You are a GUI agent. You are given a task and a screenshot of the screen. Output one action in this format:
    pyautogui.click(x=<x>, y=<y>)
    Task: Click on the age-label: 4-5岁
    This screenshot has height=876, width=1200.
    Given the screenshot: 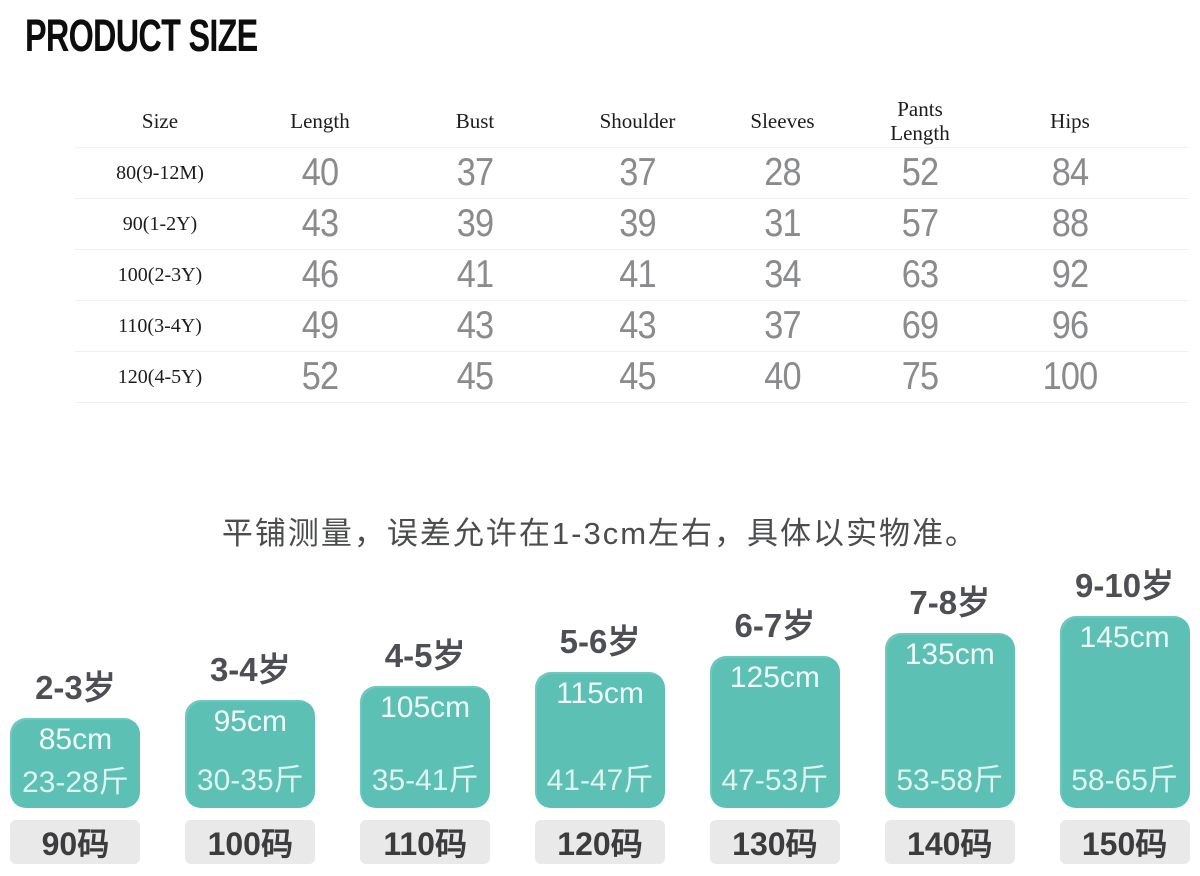 What is the action you would take?
    pyautogui.click(x=425, y=655)
    